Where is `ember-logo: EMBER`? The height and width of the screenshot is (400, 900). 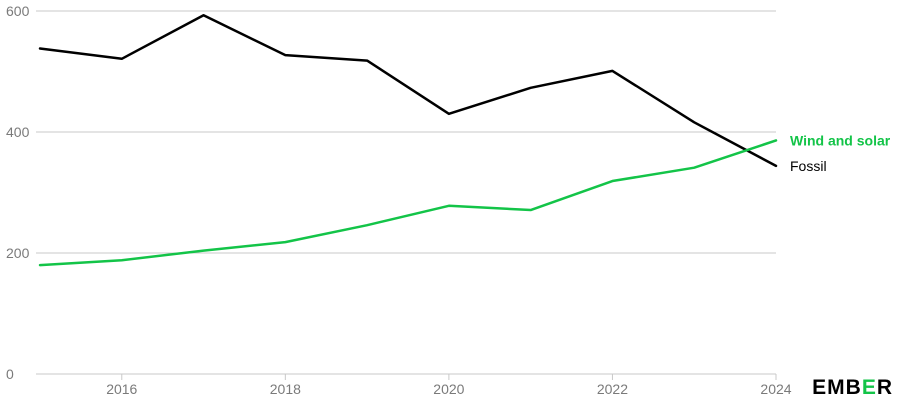 ember-logo: EMBER is located at coordinates (852, 387).